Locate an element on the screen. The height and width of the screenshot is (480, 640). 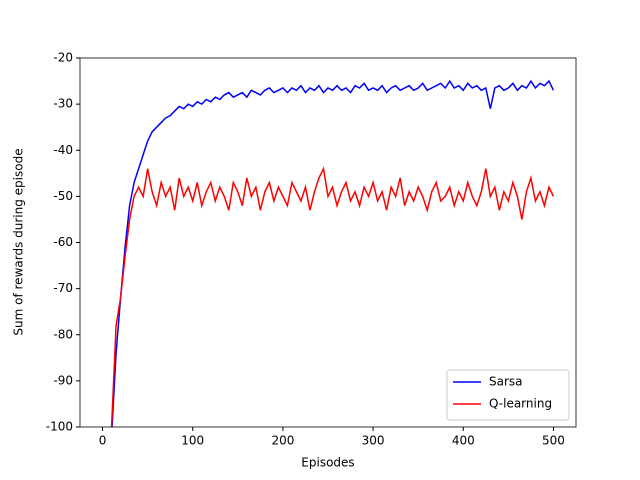
x-tick-label: 500 is located at coordinates (553, 441).